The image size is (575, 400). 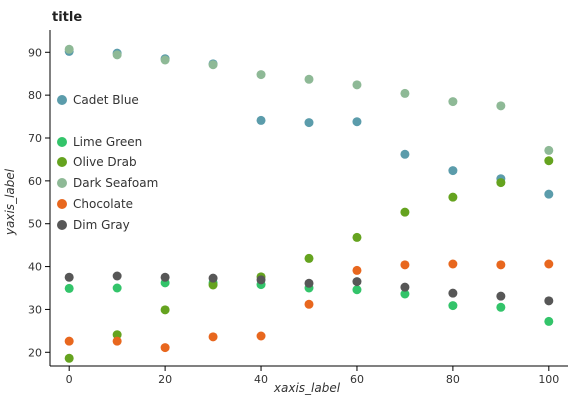 What do you see at coordinates (35, 224) in the screenshot?
I see `y-tick-label: 50` at bounding box center [35, 224].